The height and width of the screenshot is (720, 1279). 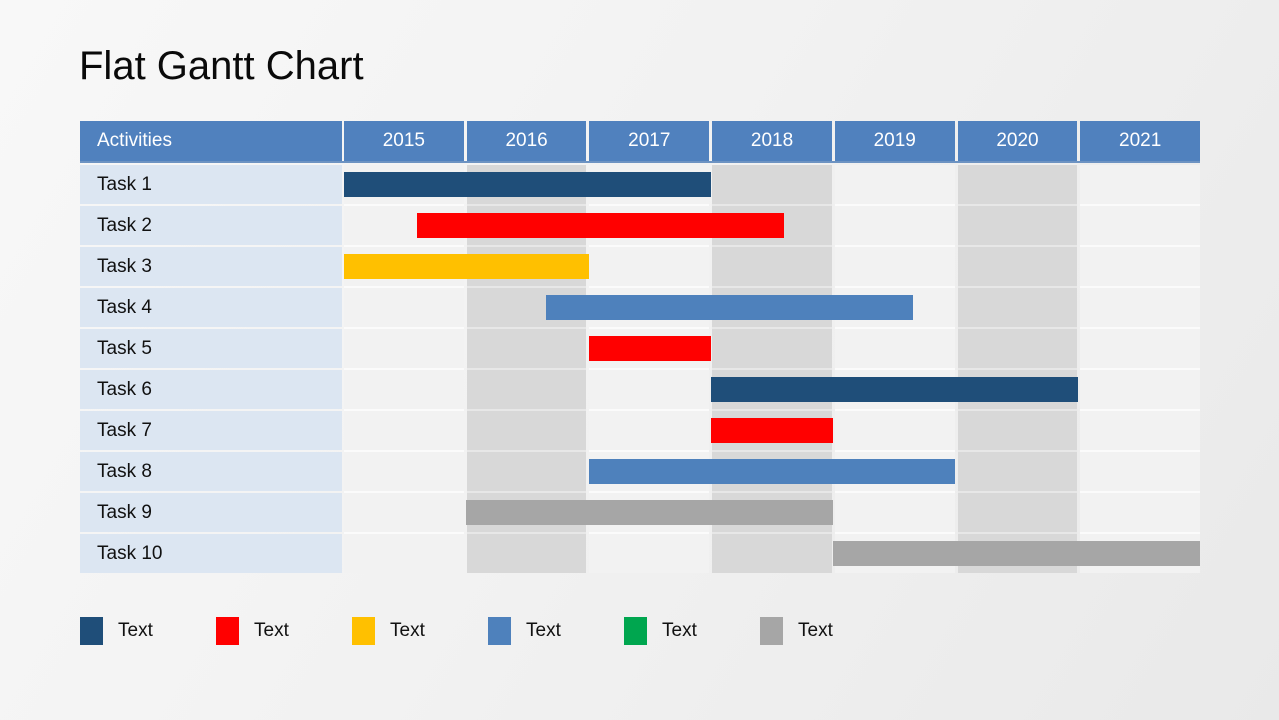 I want to click on task-row: Task 6, so click(x=640, y=389).